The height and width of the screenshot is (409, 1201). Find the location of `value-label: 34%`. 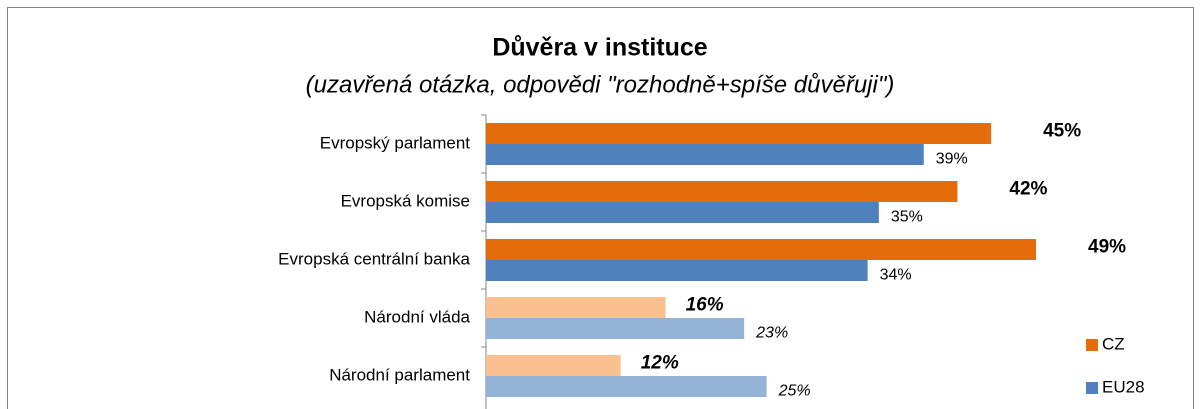

value-label: 34% is located at coordinates (896, 275).